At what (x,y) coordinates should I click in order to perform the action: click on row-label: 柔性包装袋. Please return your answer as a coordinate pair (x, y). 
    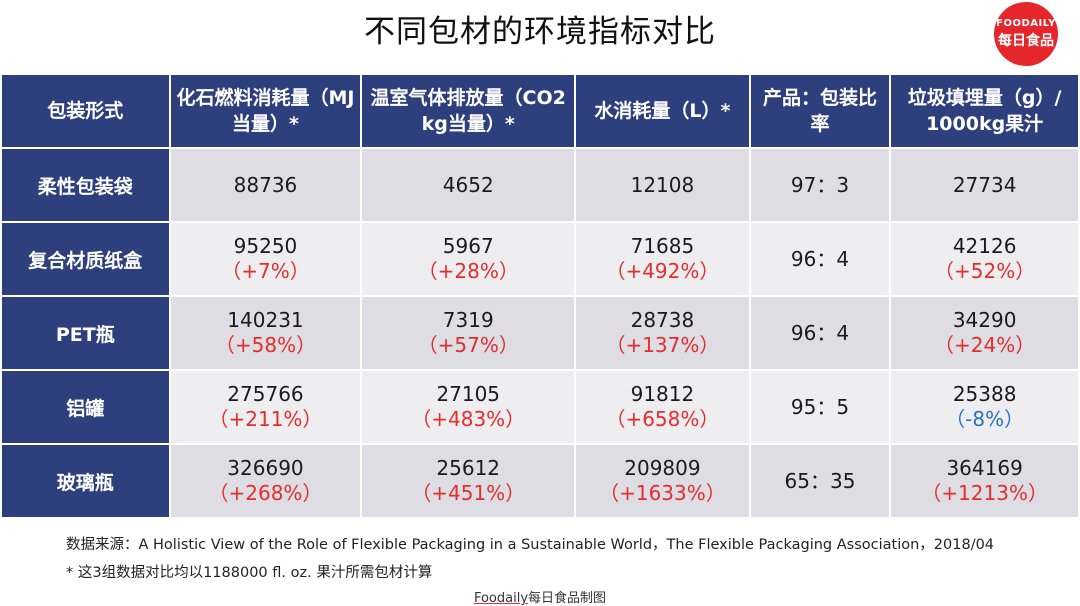
    Looking at the image, I should click on (85, 185).